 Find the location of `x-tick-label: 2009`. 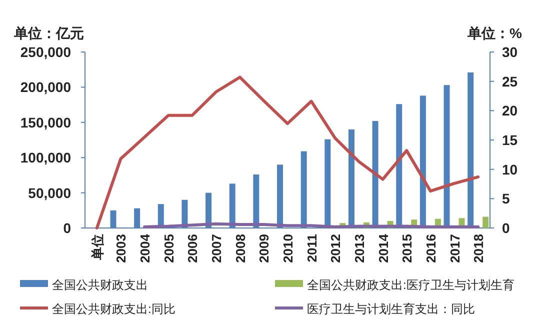

x-tick-label: 2009 is located at coordinates (264, 248).